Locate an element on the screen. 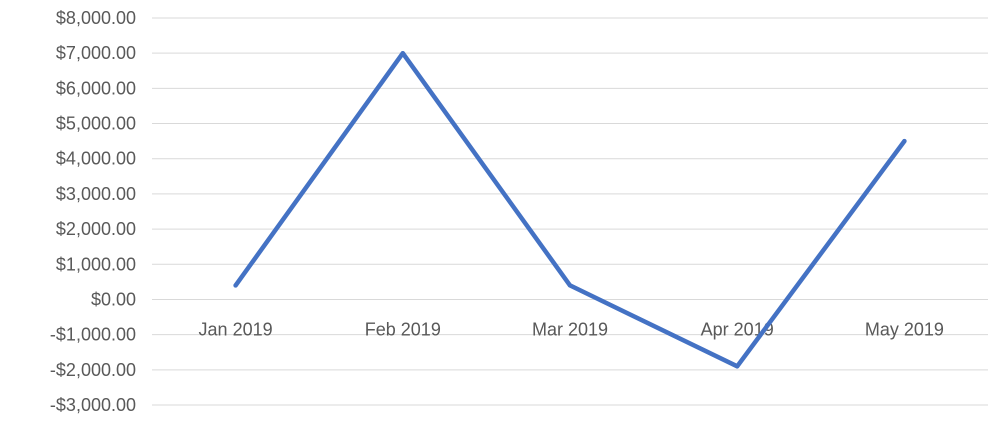  x-category-label: May 2019 is located at coordinates (904, 329).